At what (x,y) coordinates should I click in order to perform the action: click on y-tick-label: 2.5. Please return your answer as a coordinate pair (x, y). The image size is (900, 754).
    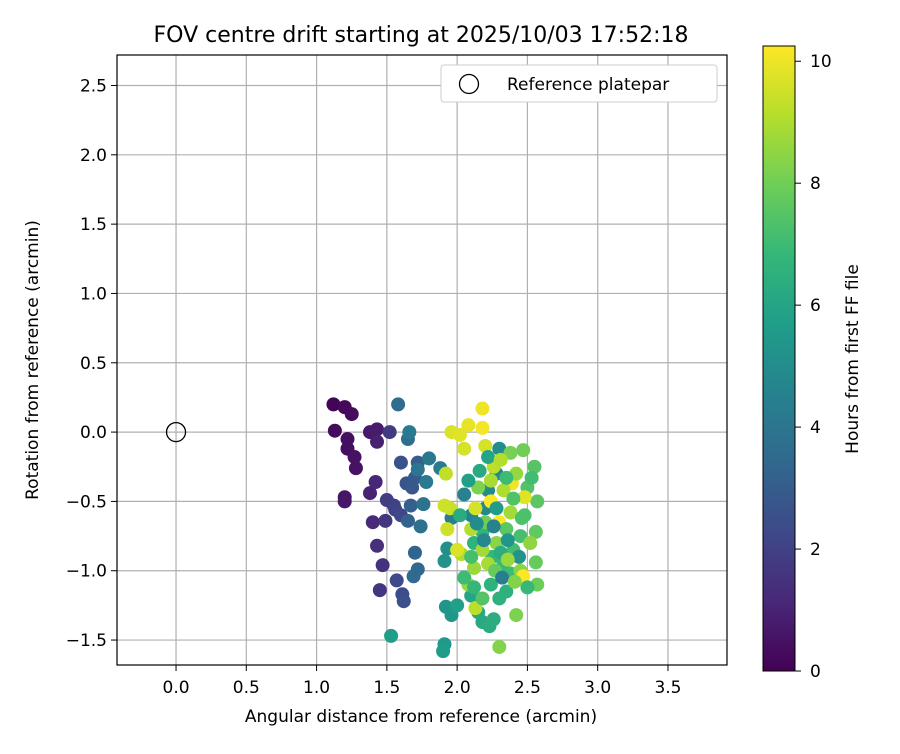
    Looking at the image, I should click on (93, 87).